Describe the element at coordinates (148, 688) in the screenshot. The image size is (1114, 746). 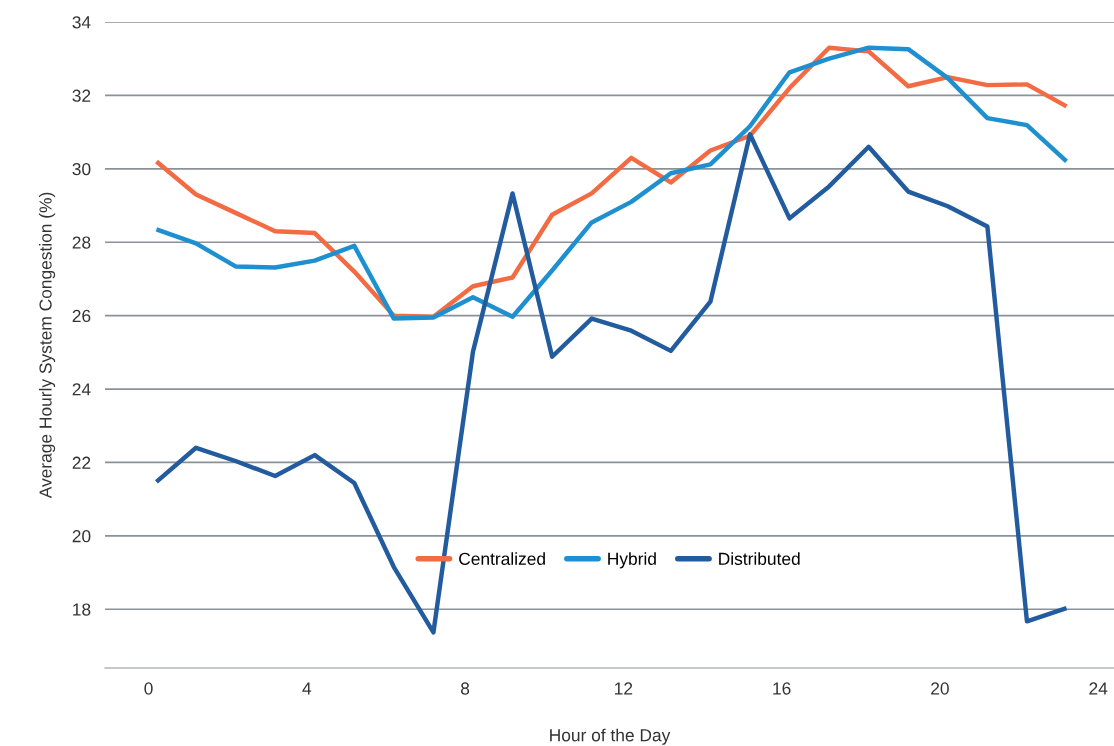
I see `x-tick-label: 0` at that location.